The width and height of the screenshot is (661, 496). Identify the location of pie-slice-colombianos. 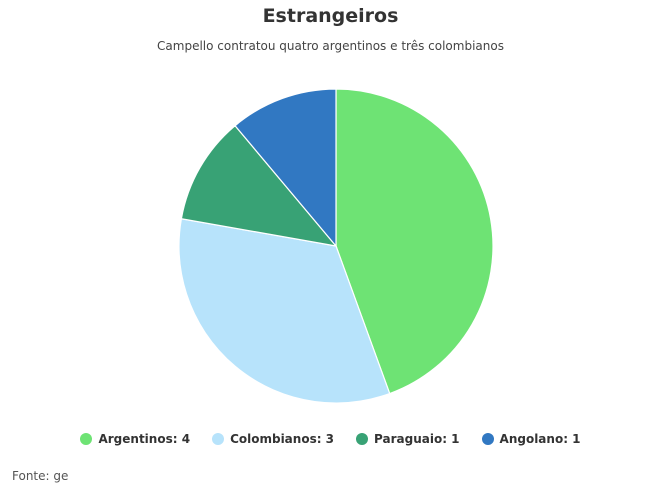
(284, 311).